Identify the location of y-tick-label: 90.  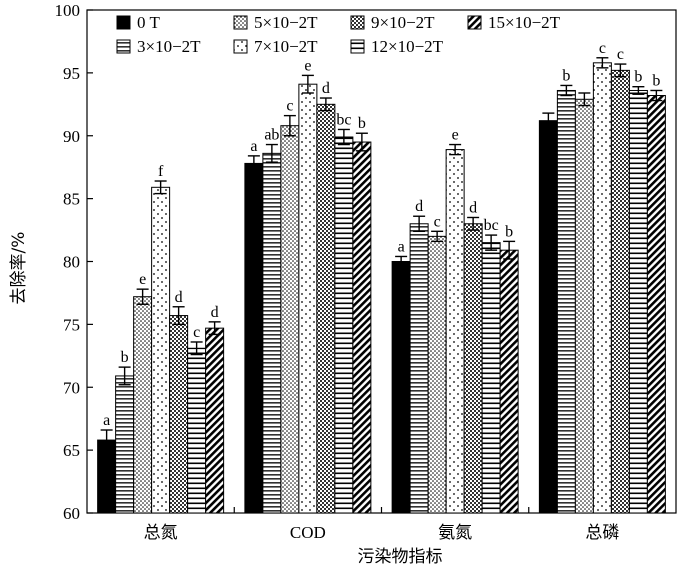
(71, 136).